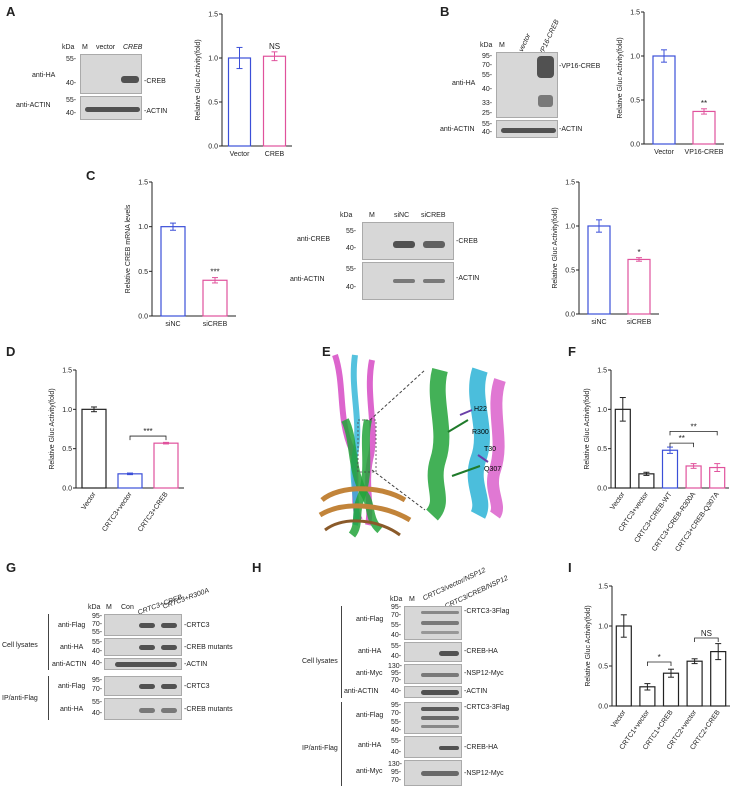 The height and width of the screenshot is (797, 743). What do you see at coordinates (480, 432) in the screenshot?
I see `residue-label-r300: R300` at bounding box center [480, 432].